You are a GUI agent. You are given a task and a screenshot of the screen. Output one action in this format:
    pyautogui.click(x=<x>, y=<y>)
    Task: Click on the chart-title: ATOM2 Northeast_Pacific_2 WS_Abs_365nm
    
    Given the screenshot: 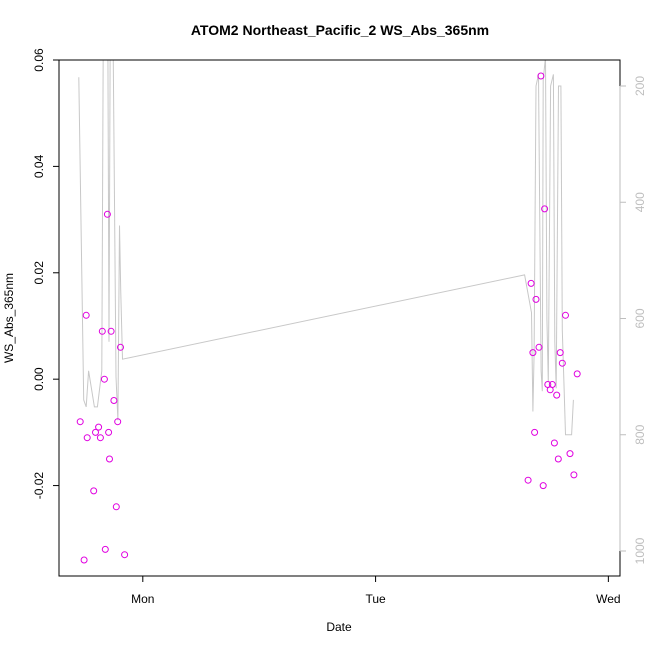 What is the action you would take?
    pyautogui.click(x=340, y=30)
    